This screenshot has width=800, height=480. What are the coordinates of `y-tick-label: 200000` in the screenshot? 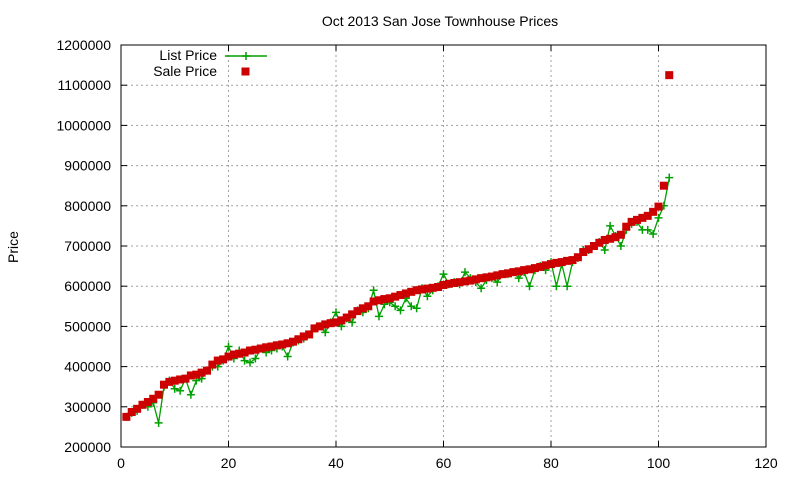 It's located at (87, 447).